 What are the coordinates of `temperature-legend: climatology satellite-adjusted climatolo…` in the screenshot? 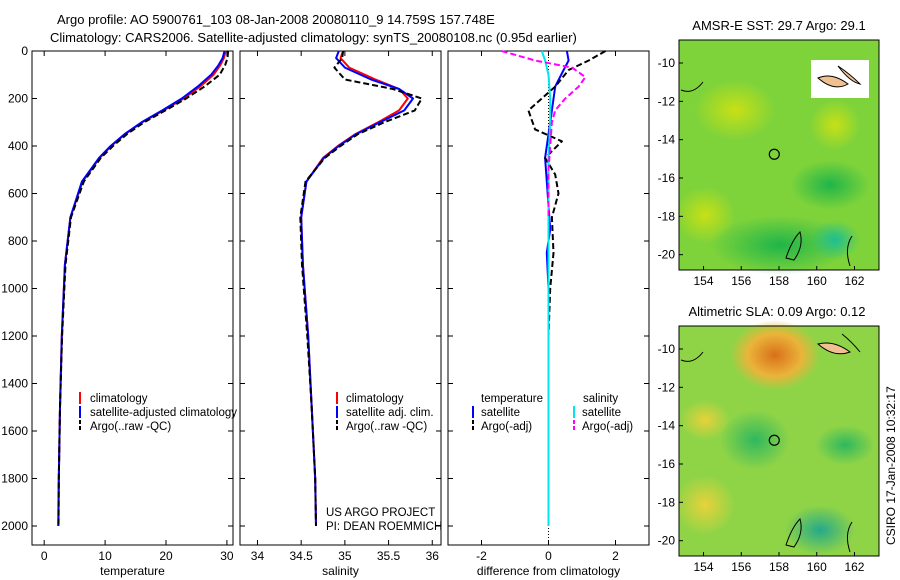 It's located at (158, 412).